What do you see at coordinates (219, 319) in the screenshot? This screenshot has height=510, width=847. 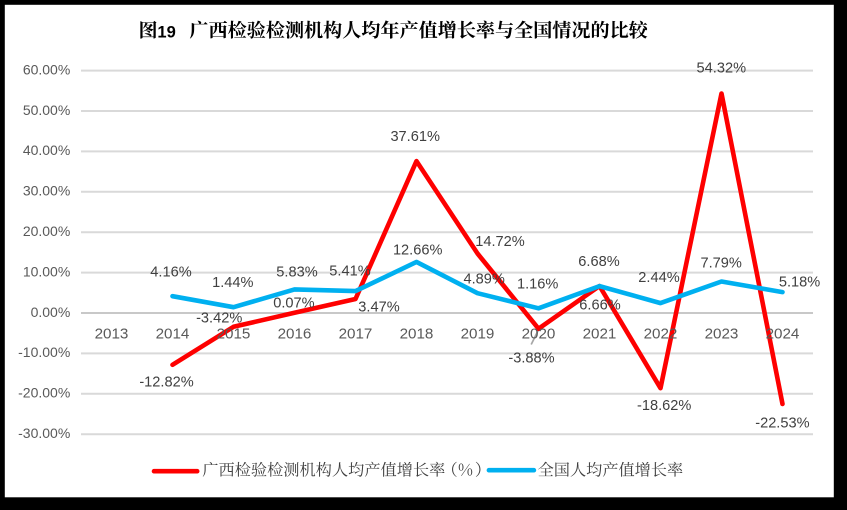 I see `svg-text: -3.42%` at bounding box center [219, 319].